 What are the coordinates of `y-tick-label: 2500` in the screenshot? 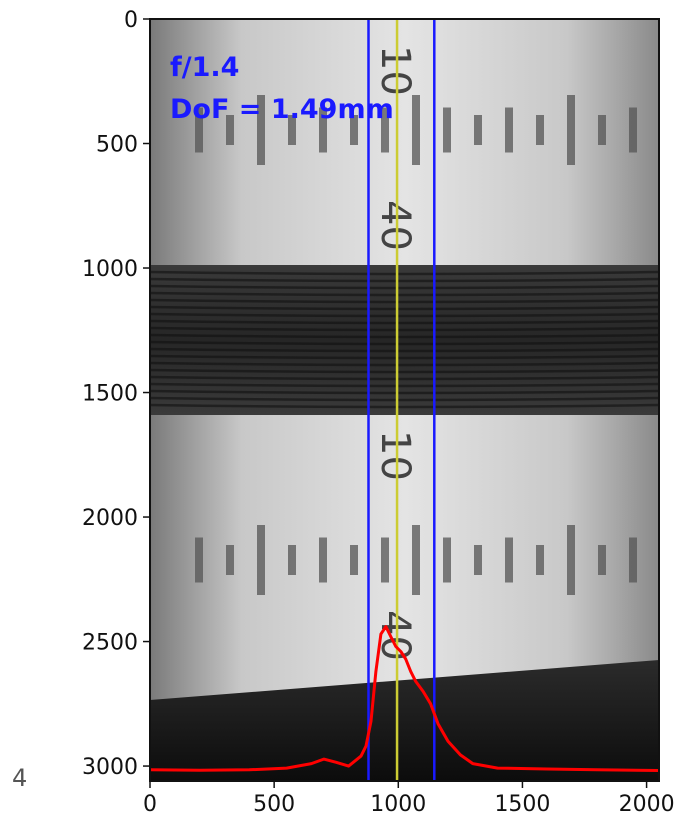 It's located at (110, 643).